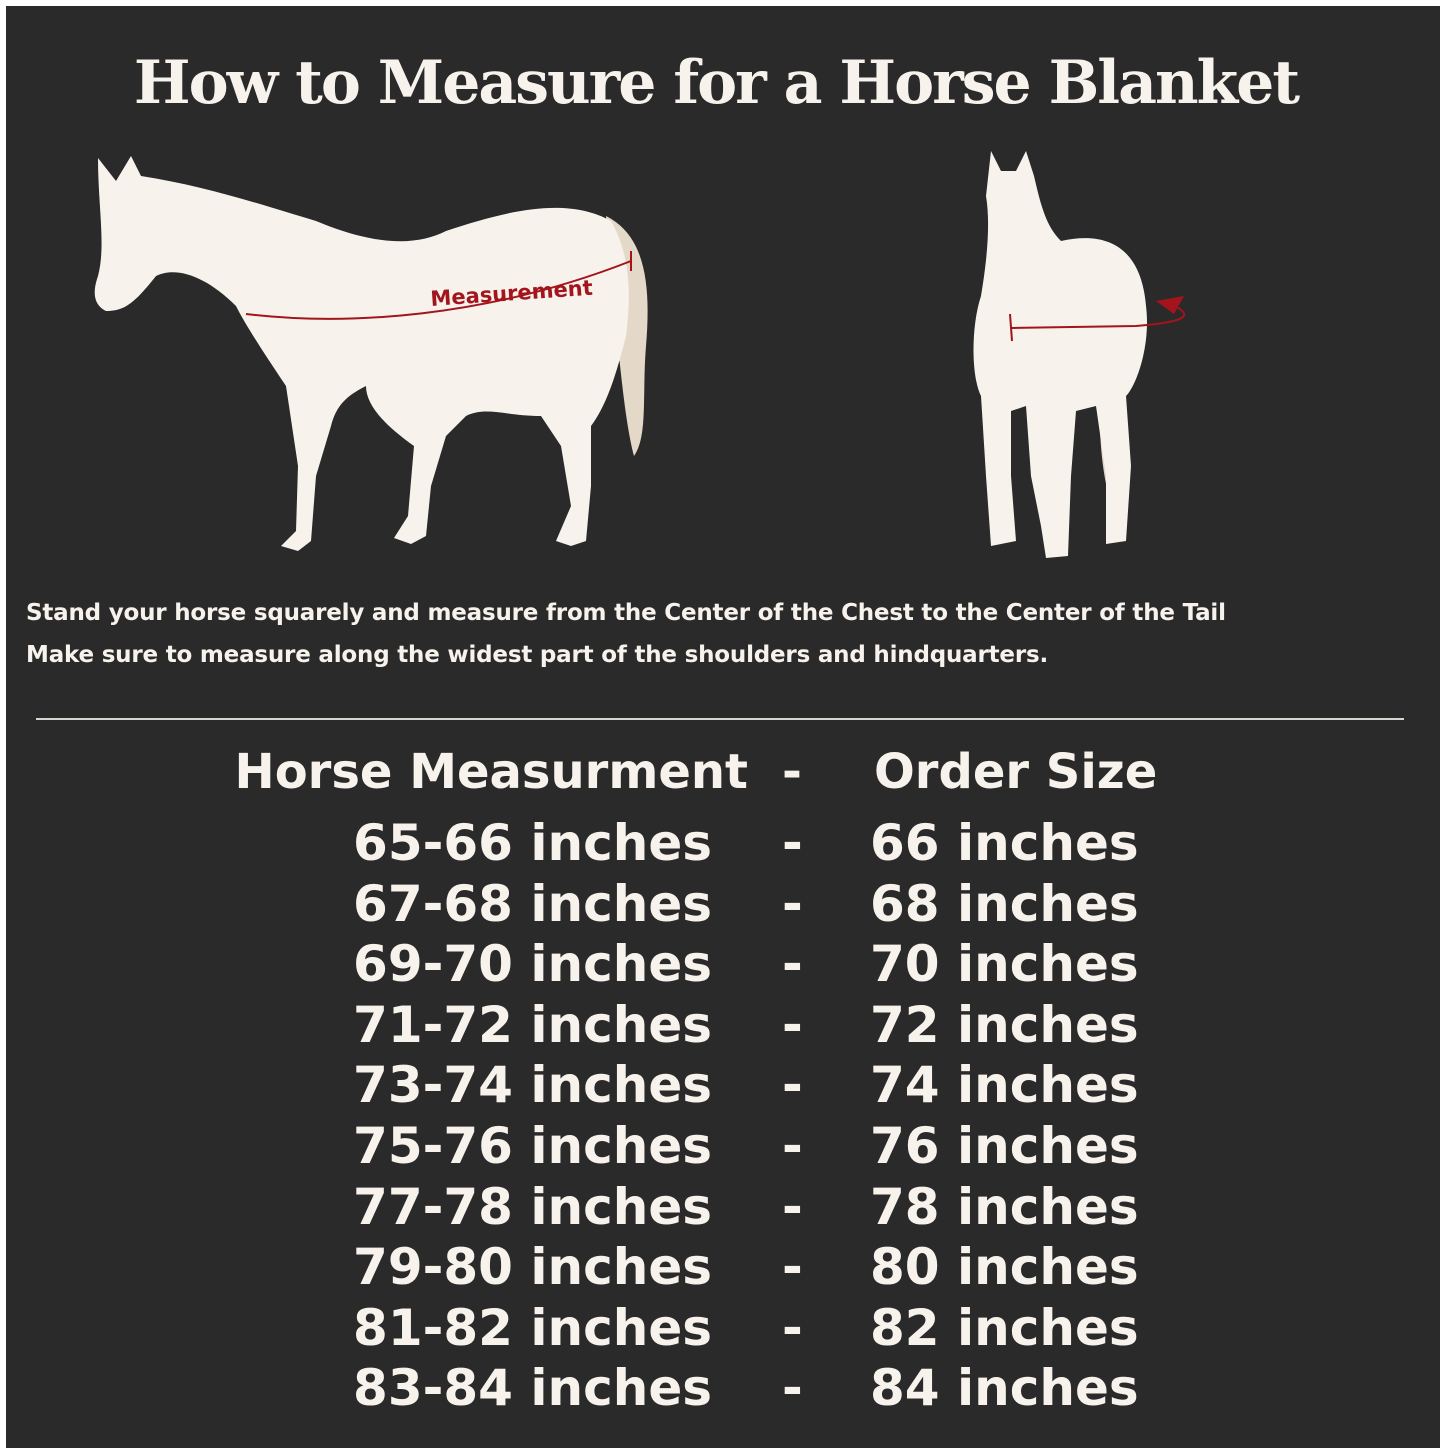 This screenshot has width=1445, height=1454. I want to click on girth-line, so click(1098, 316).